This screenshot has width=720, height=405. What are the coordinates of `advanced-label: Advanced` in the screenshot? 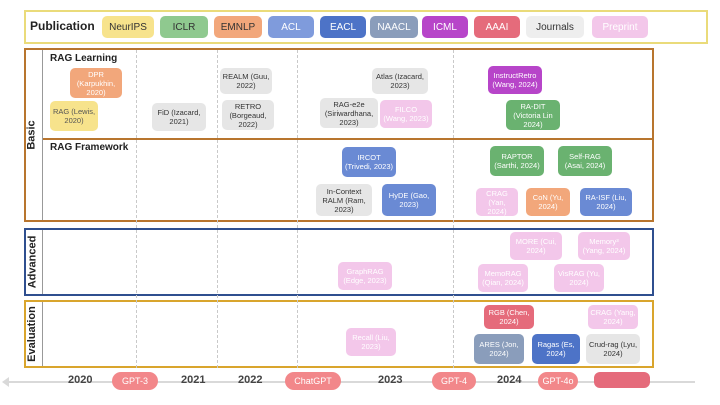 It's located at (32, 262).